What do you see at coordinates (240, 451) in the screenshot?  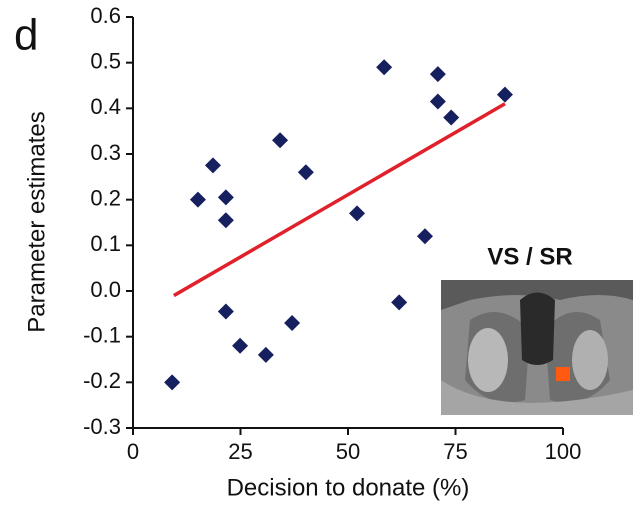 I see `x-tick-label: 25` at bounding box center [240, 451].